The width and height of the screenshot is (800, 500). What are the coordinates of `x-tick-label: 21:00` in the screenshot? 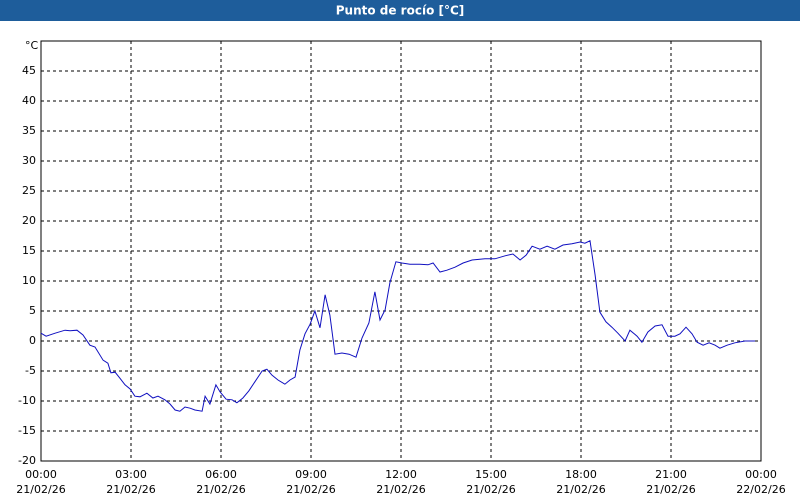 It's located at (671, 474).